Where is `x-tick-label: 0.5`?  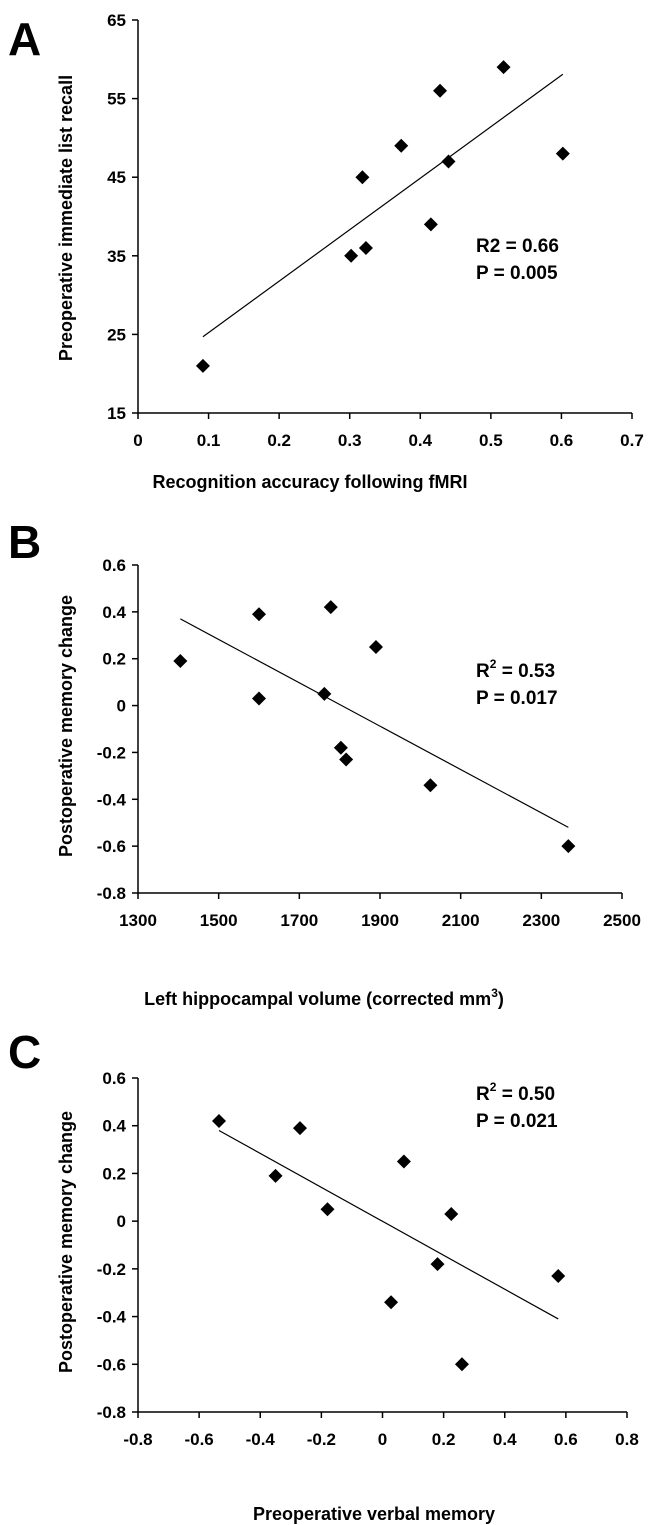 x-tick-label: 0.5 is located at coordinates (491, 440).